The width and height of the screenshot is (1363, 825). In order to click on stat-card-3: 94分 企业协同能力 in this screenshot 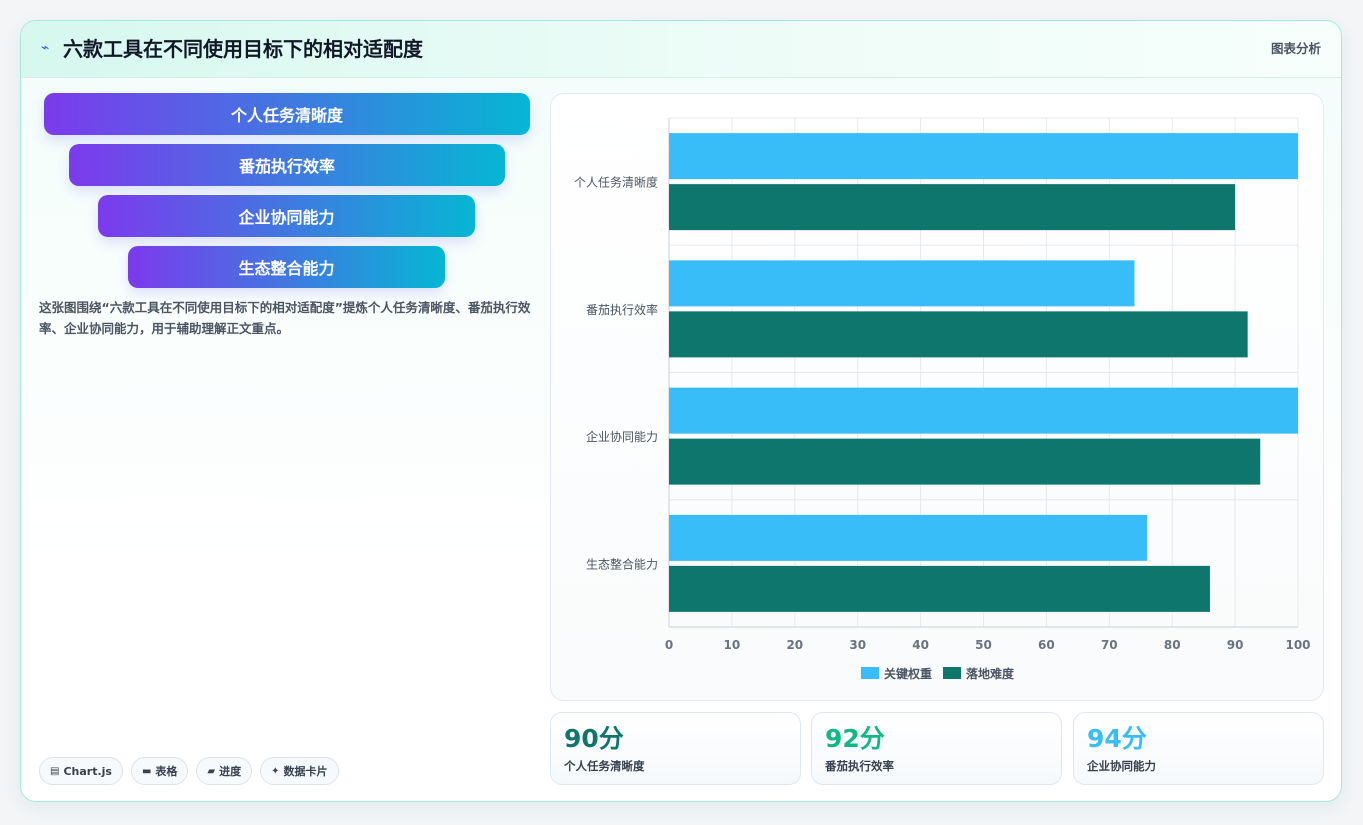, I will do `click(1198, 748)`.